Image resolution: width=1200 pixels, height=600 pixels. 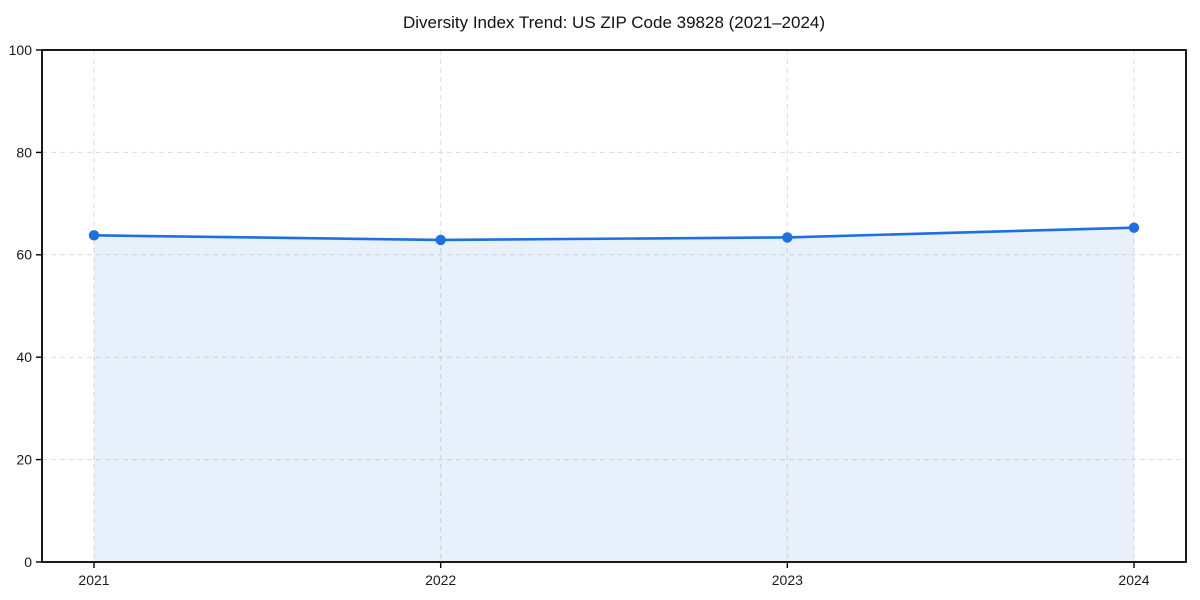 I want to click on y-tick-label: 20, so click(x=24, y=460).